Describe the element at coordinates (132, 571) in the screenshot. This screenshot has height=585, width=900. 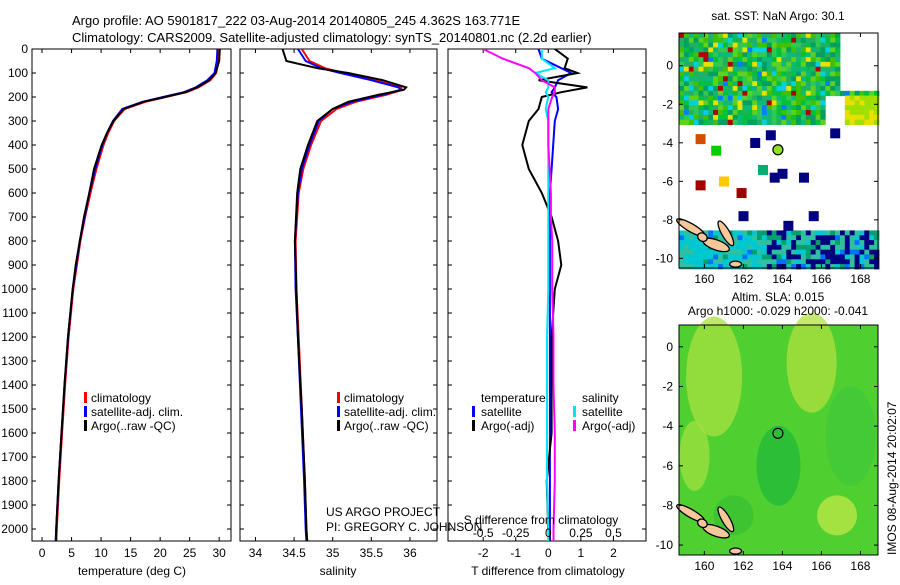
I see `temperature-xlabel: temperature (deg C)` at that location.